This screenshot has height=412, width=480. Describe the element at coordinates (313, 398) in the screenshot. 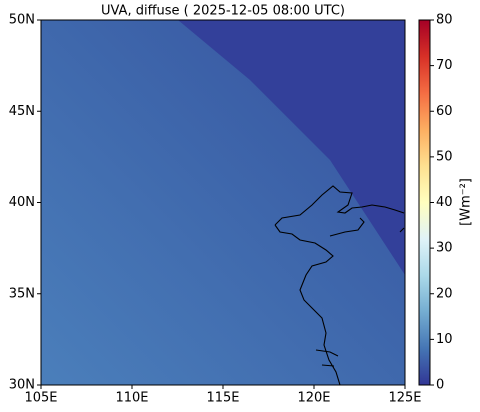

I see `x-tick-label: 120E` at that location.